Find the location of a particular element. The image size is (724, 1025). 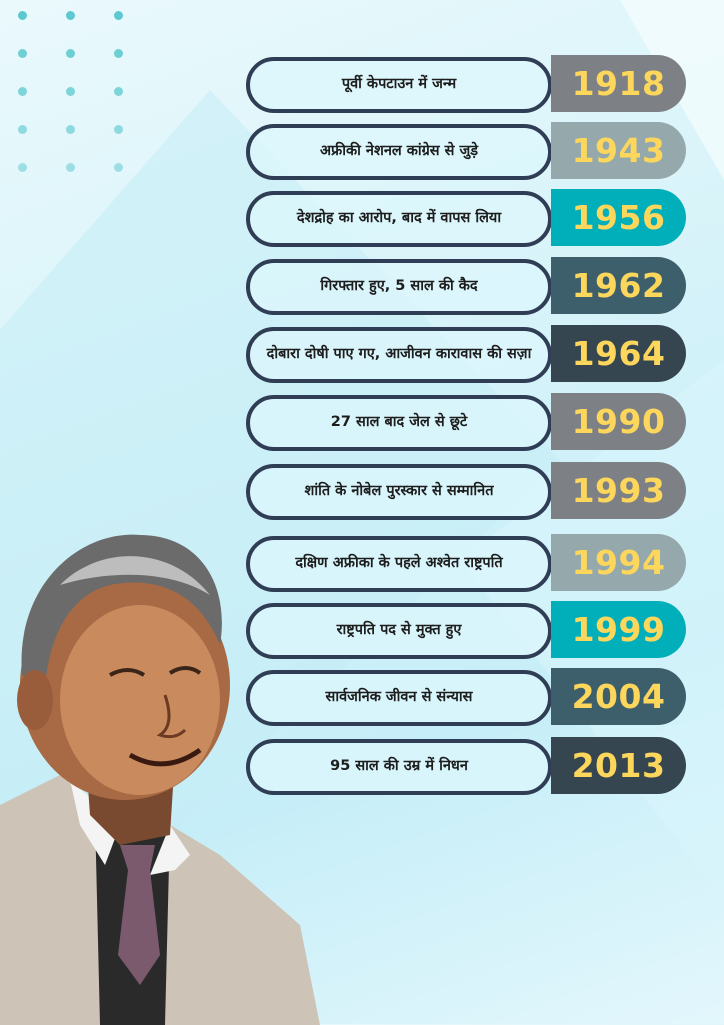

year-badge: 2013 is located at coordinates (618, 765).